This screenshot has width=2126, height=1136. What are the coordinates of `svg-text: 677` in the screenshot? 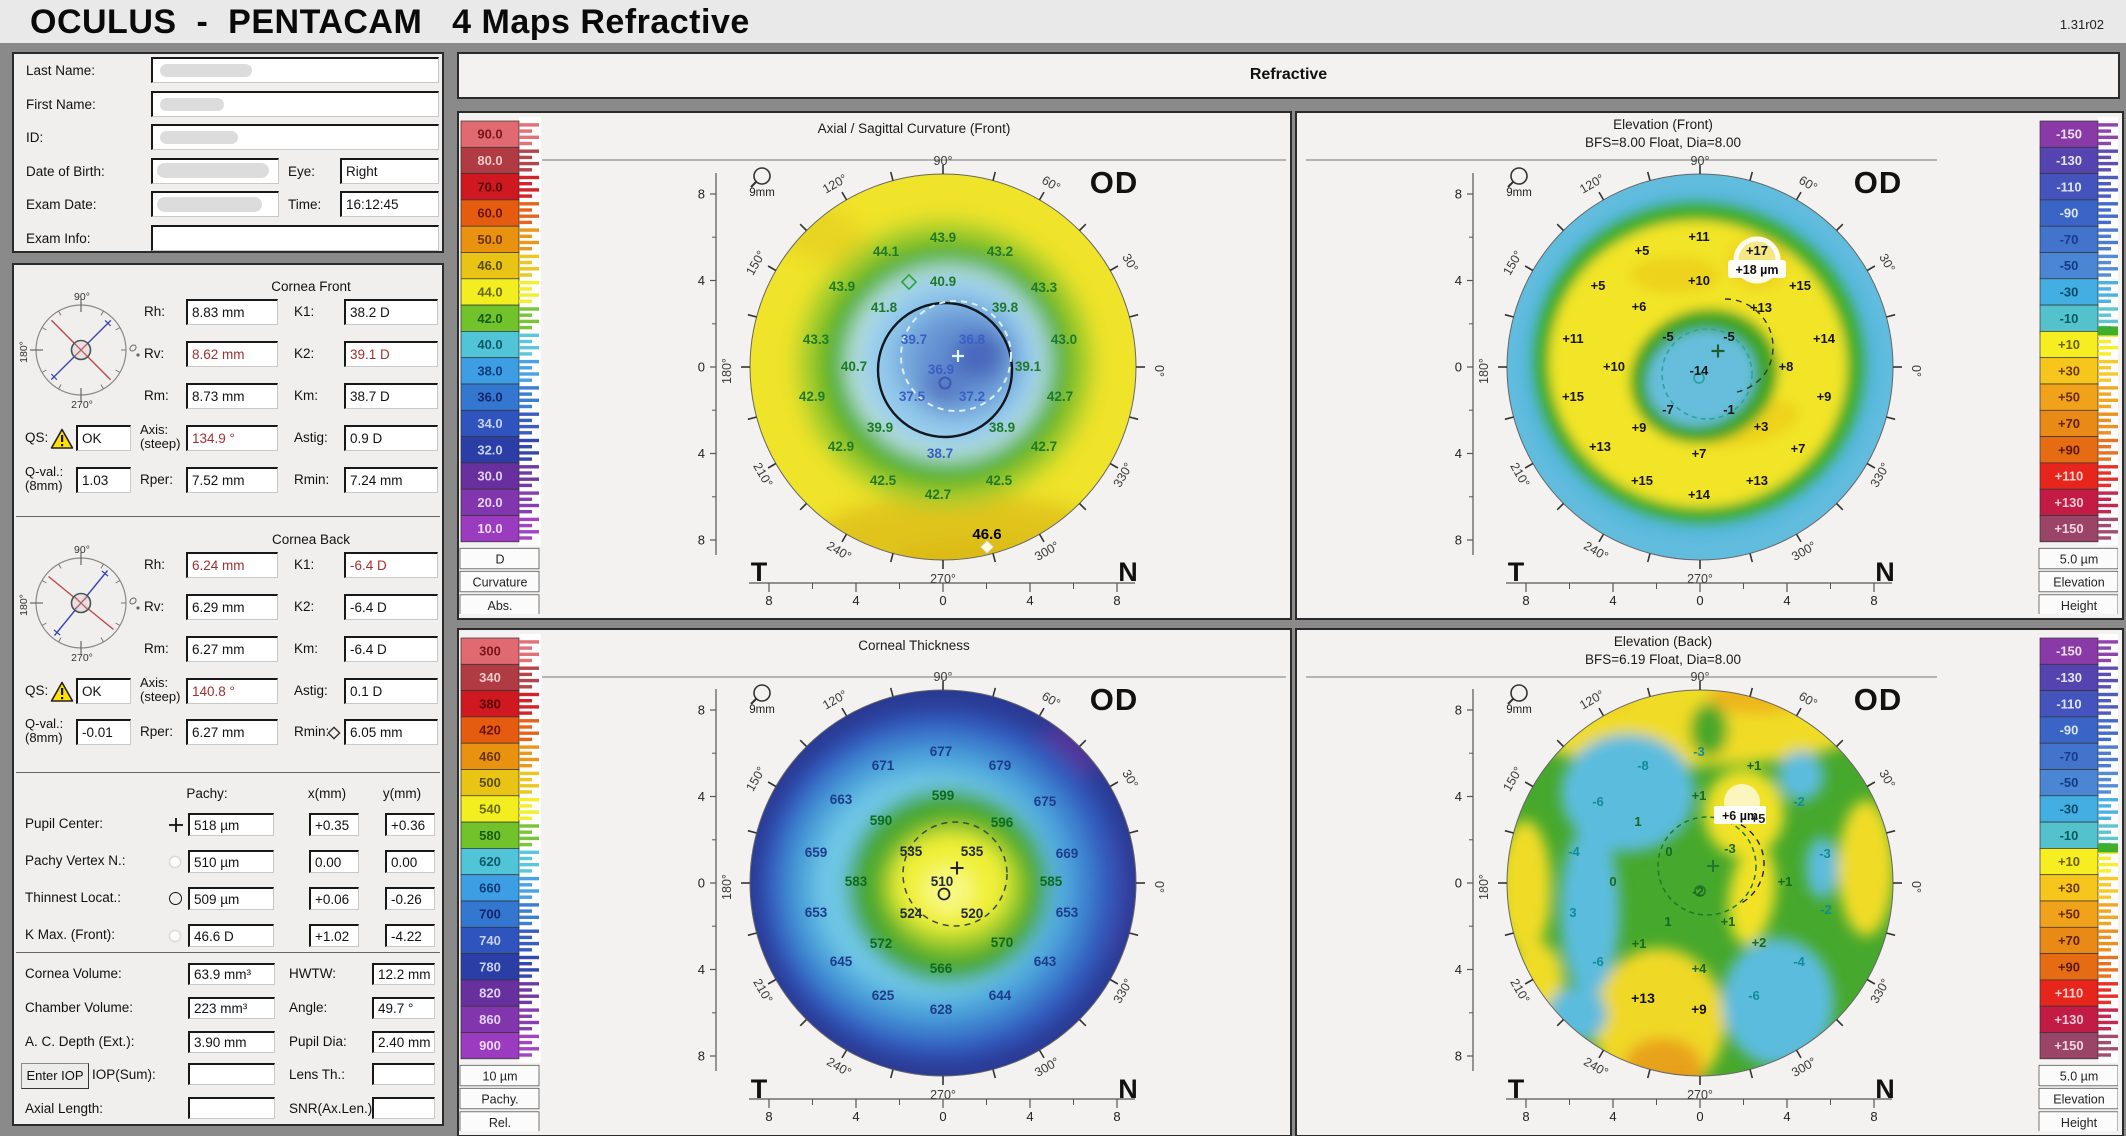 It's located at (941, 751).